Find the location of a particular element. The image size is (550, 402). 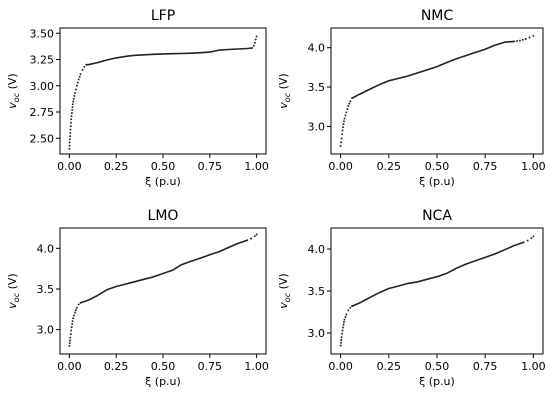

chart-title: LMO is located at coordinates (163, 216).